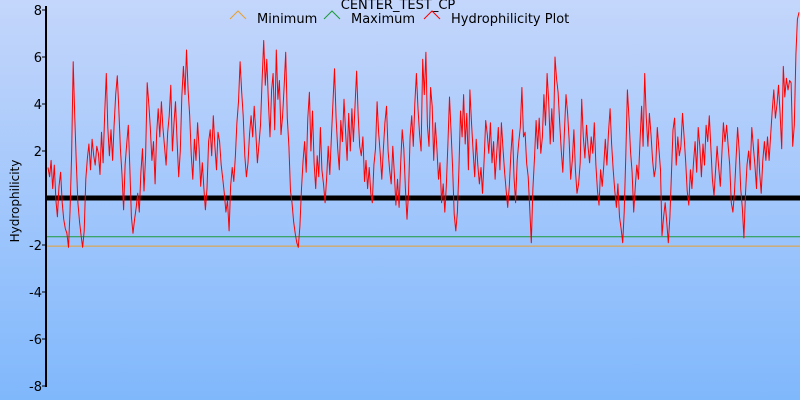 The image size is (800, 400). I want to click on y-tick-label: 4, so click(38, 105).